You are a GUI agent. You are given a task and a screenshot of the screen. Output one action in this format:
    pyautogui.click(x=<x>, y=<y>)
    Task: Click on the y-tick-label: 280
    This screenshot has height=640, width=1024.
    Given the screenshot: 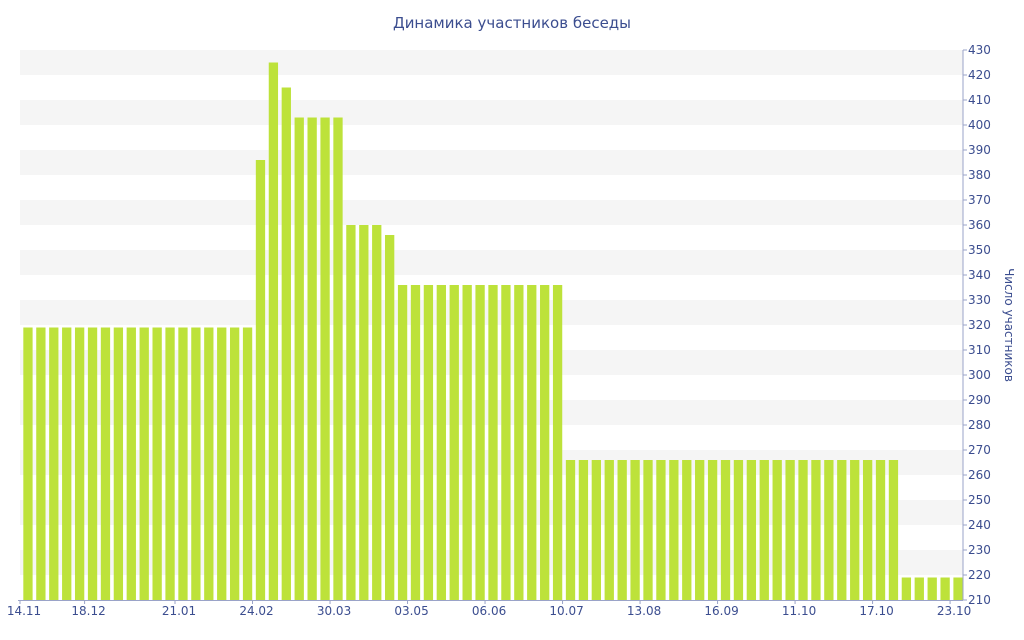 What is the action you would take?
    pyautogui.click(x=979, y=425)
    